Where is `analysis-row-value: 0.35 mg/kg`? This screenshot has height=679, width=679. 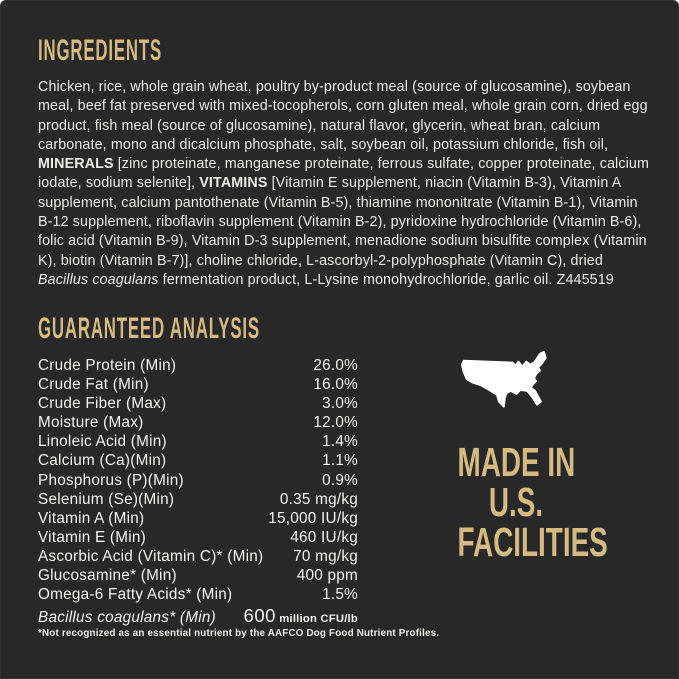
analysis-row-value: 0.35 mg/kg is located at coordinates (318, 499).